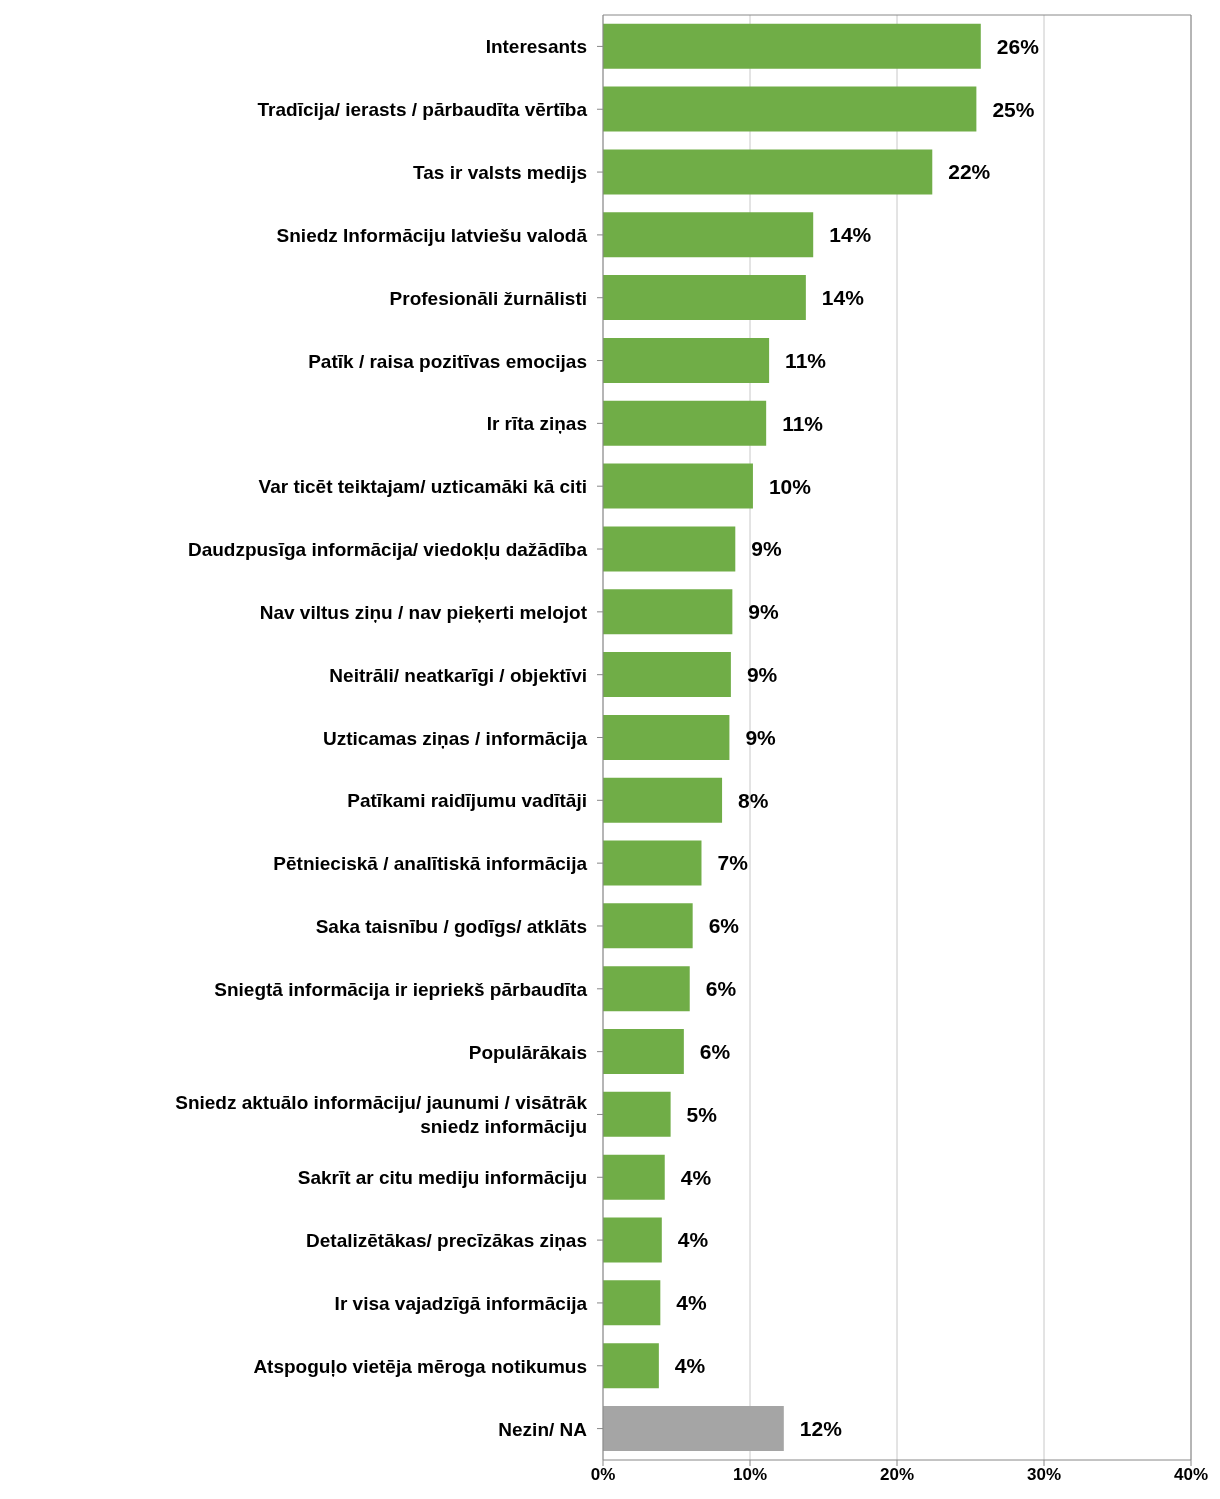 Image resolution: width=1220 pixels, height=1499 pixels. I want to click on y-tick-label: Patīk / raisa pozitīvas emocijas, so click(447, 361).